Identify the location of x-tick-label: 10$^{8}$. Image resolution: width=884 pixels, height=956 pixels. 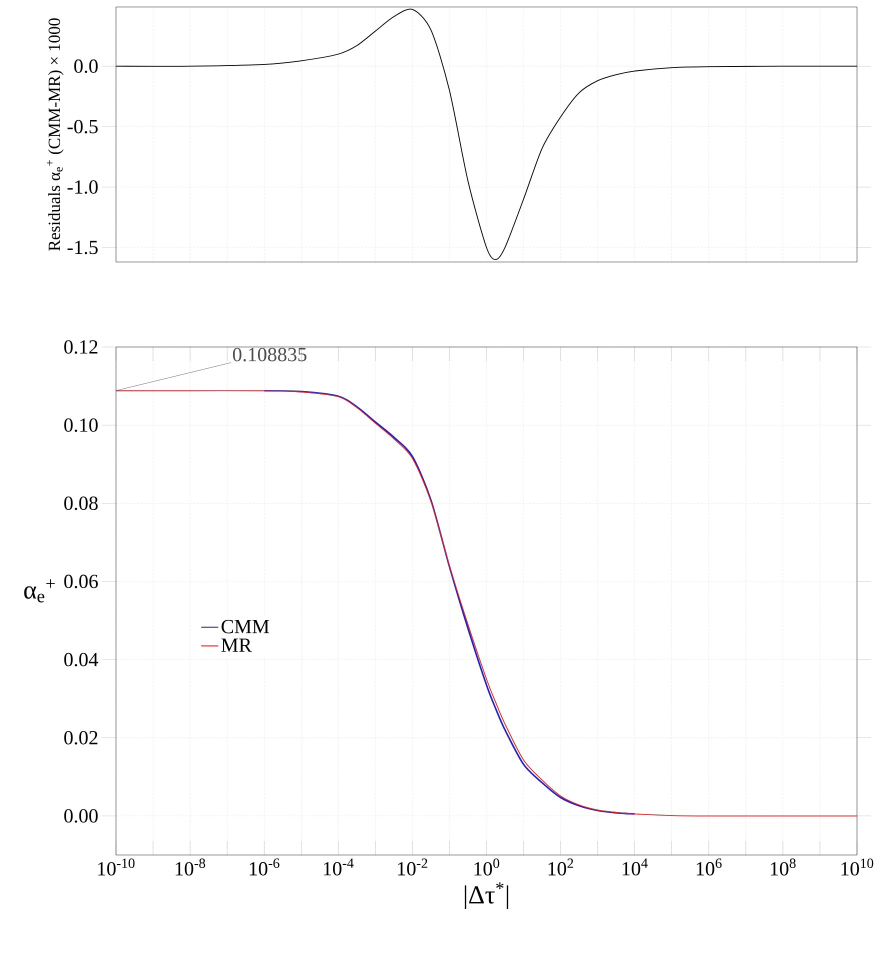
(783, 867).